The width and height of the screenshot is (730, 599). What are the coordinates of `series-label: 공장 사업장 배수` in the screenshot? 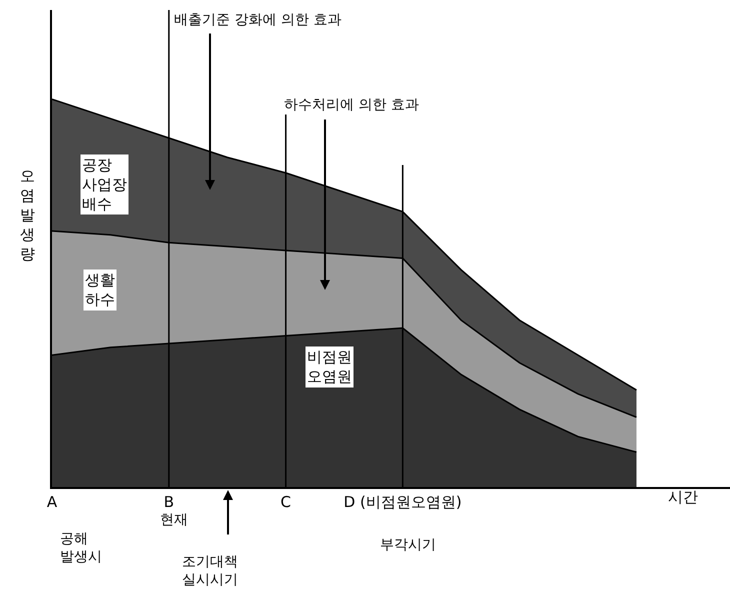 It's located at (104, 184).